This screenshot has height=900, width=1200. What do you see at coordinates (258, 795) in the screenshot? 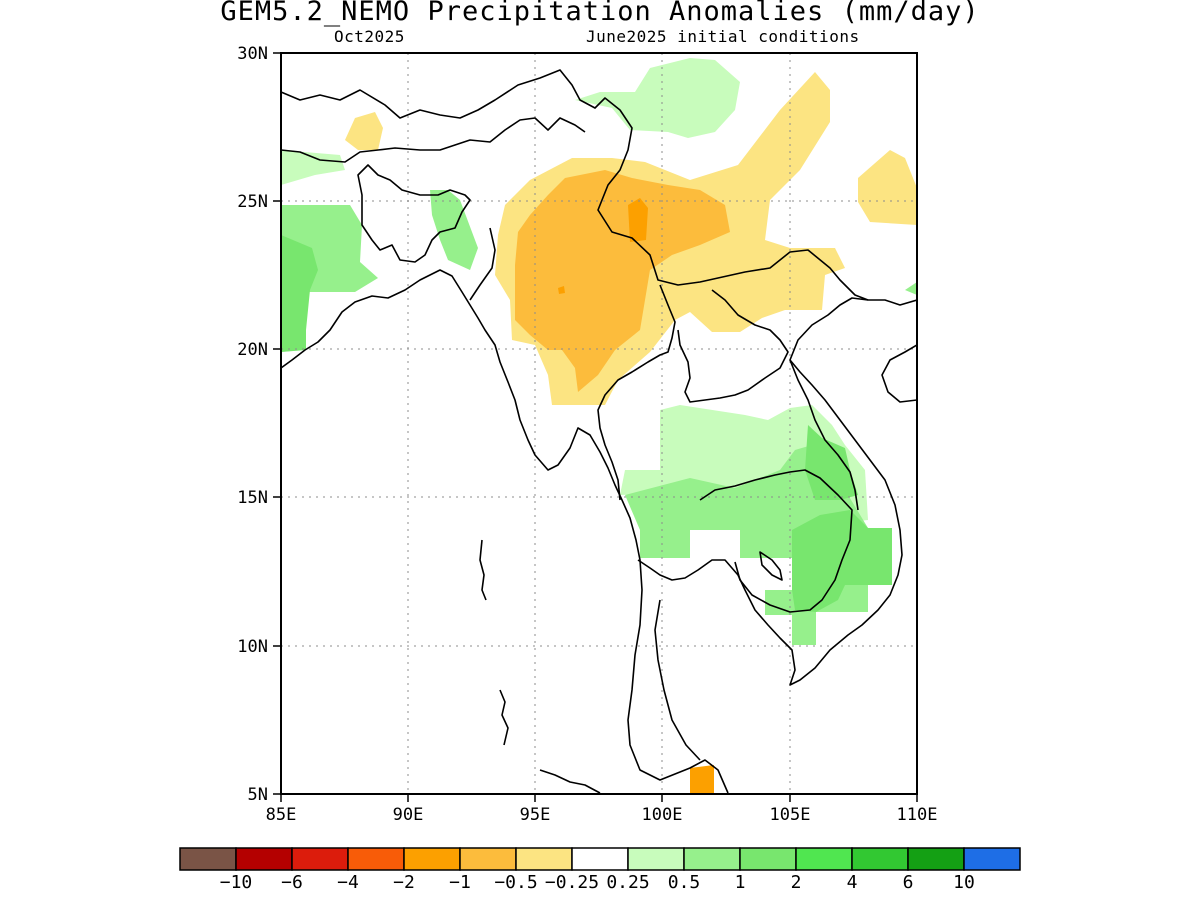
I see `lat-label: 5N` at bounding box center [258, 795].